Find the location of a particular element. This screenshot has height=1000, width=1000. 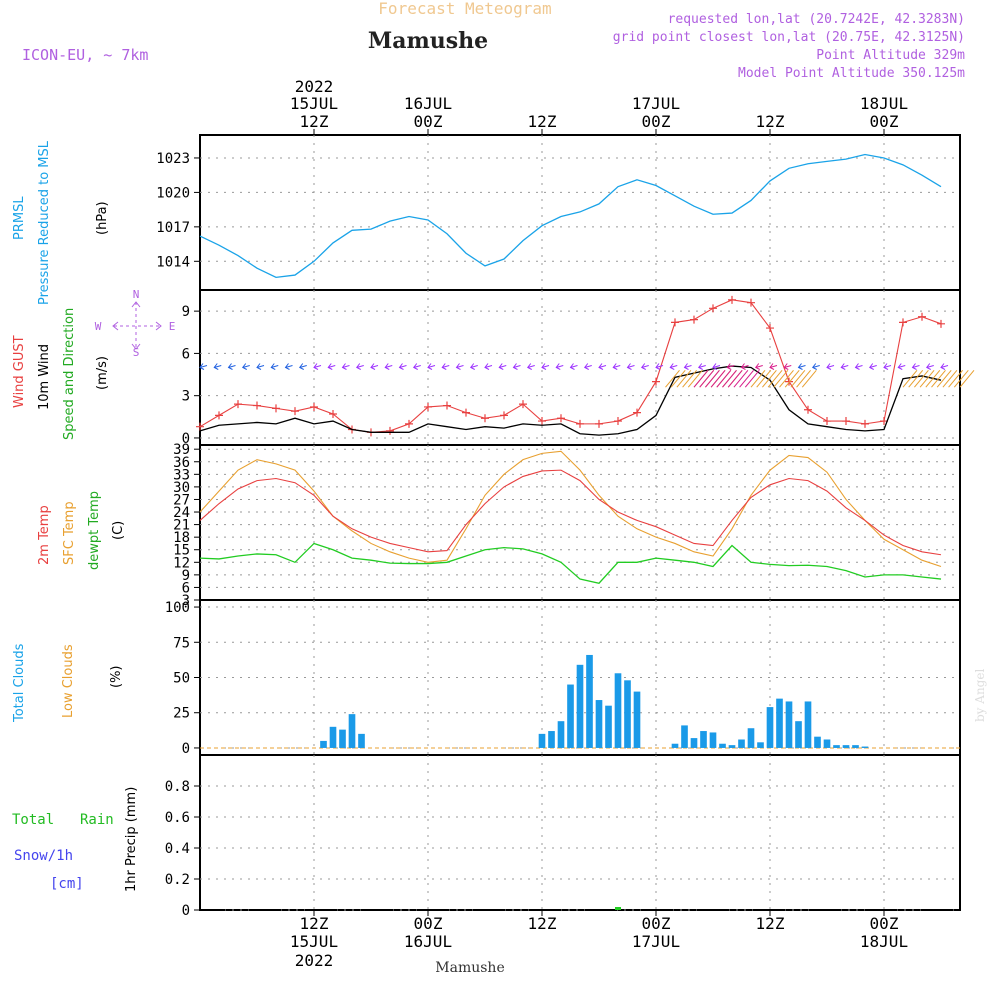

ytick-label-temp: 39 is located at coordinates (181, 450).